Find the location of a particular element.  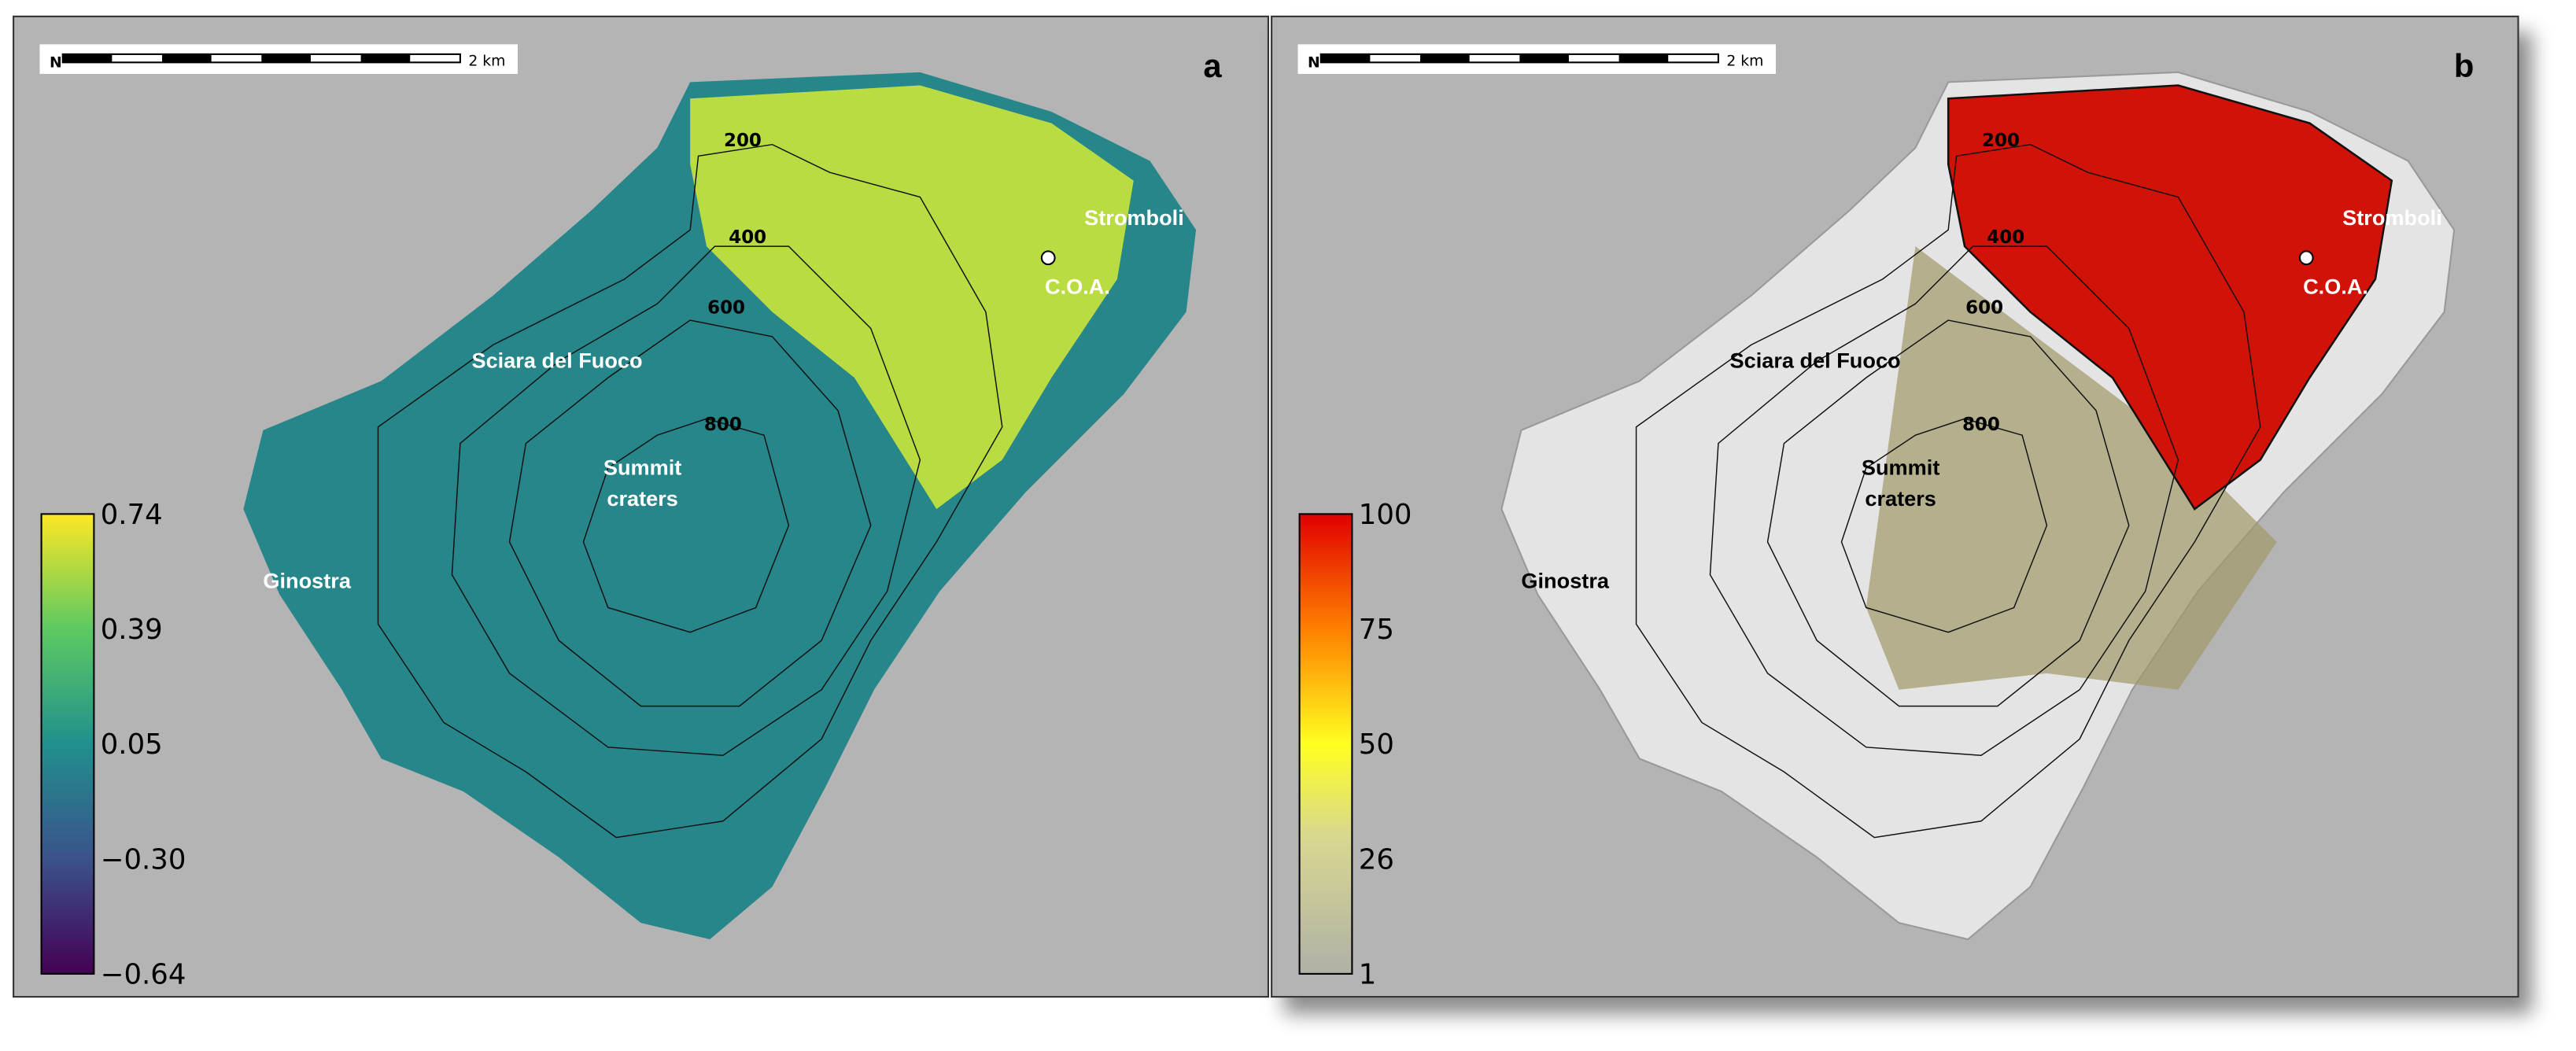

colorbar-tick-label: 26 is located at coordinates (1377, 860).